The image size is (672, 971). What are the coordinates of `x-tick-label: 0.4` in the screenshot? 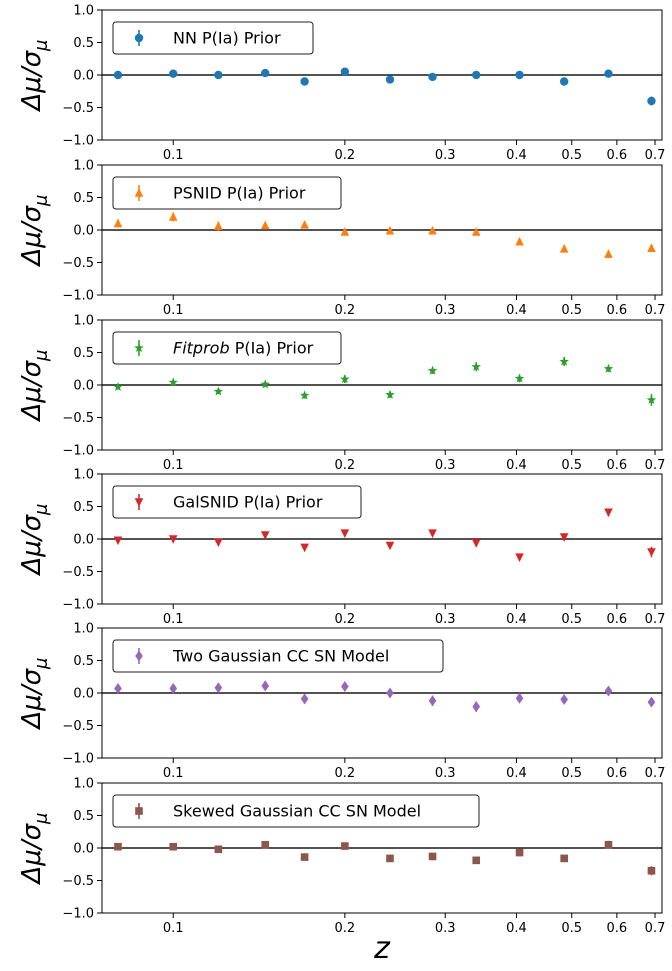 It's located at (516, 155).